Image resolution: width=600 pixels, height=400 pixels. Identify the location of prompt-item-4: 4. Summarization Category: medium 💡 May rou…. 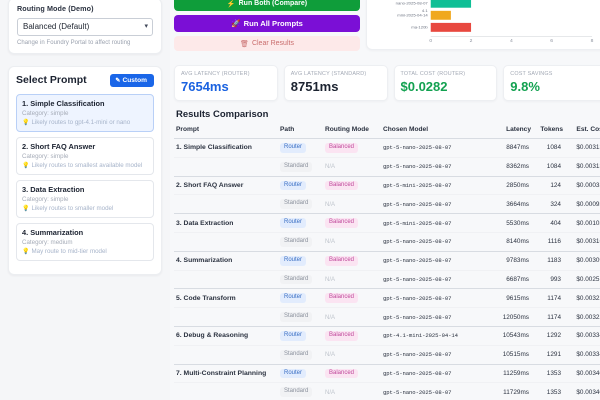
(85, 241).